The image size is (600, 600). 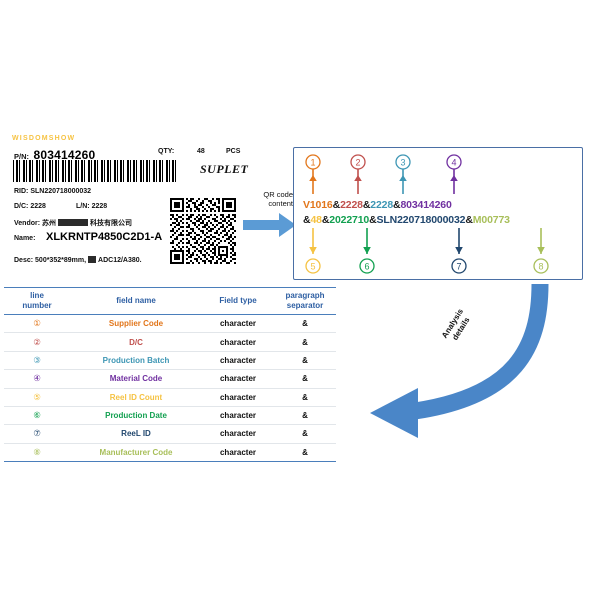 What do you see at coordinates (357, 163) in the screenshot?
I see `svg-text: 2` at bounding box center [357, 163].